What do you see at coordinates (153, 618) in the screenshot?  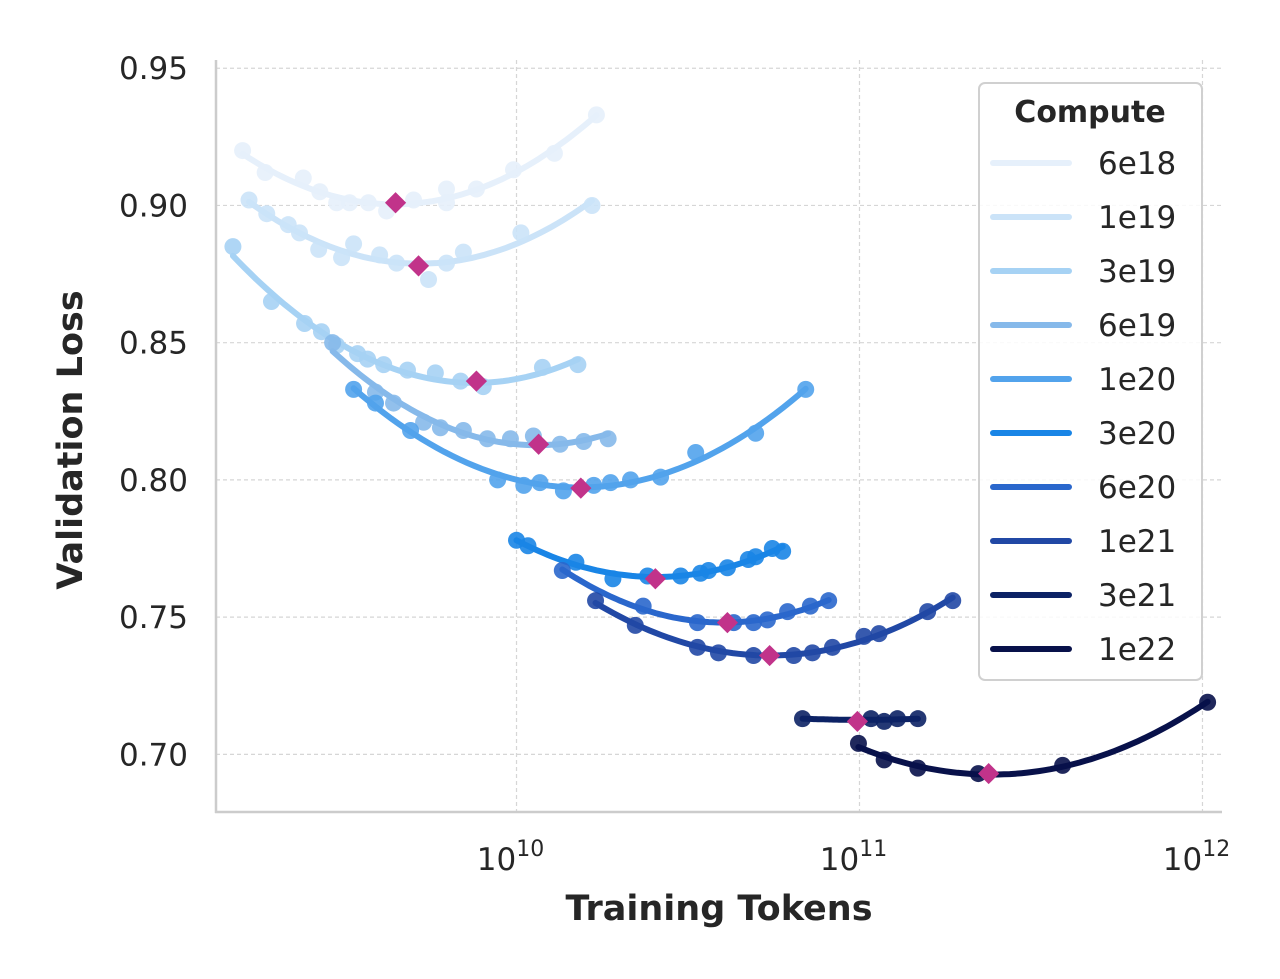 I see `y-tick-label: 0.75` at bounding box center [153, 618].